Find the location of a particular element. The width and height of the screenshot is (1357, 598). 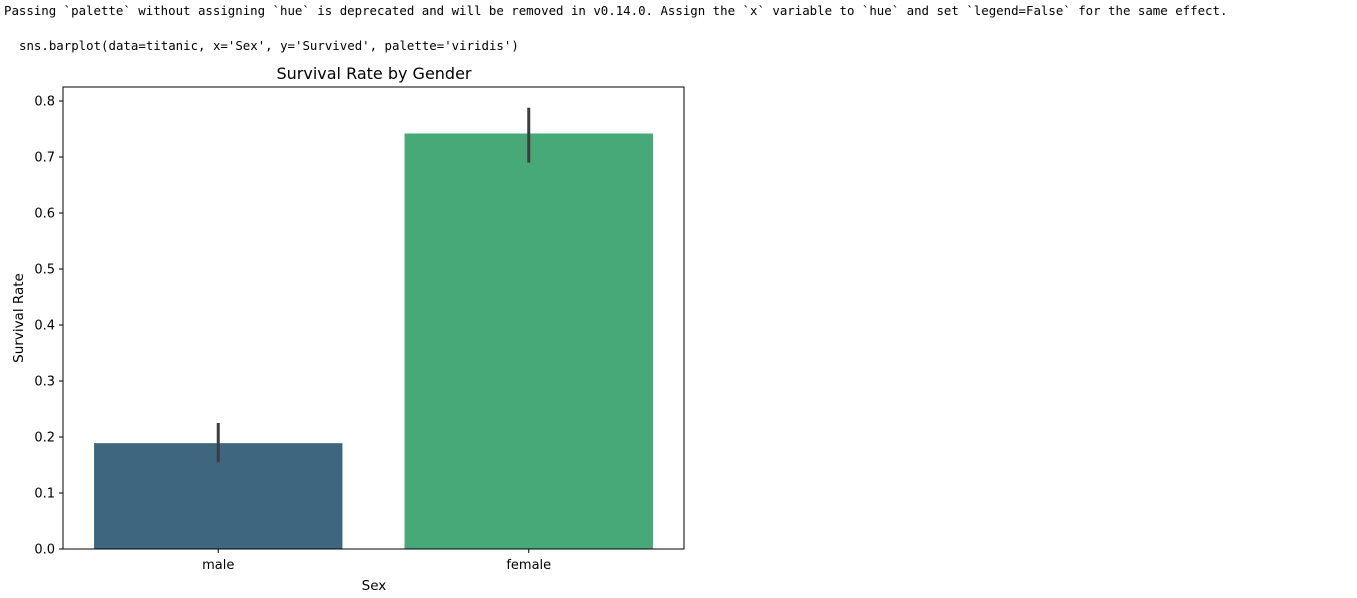

chart-title: Survival Rate by Gender is located at coordinates (373, 73).